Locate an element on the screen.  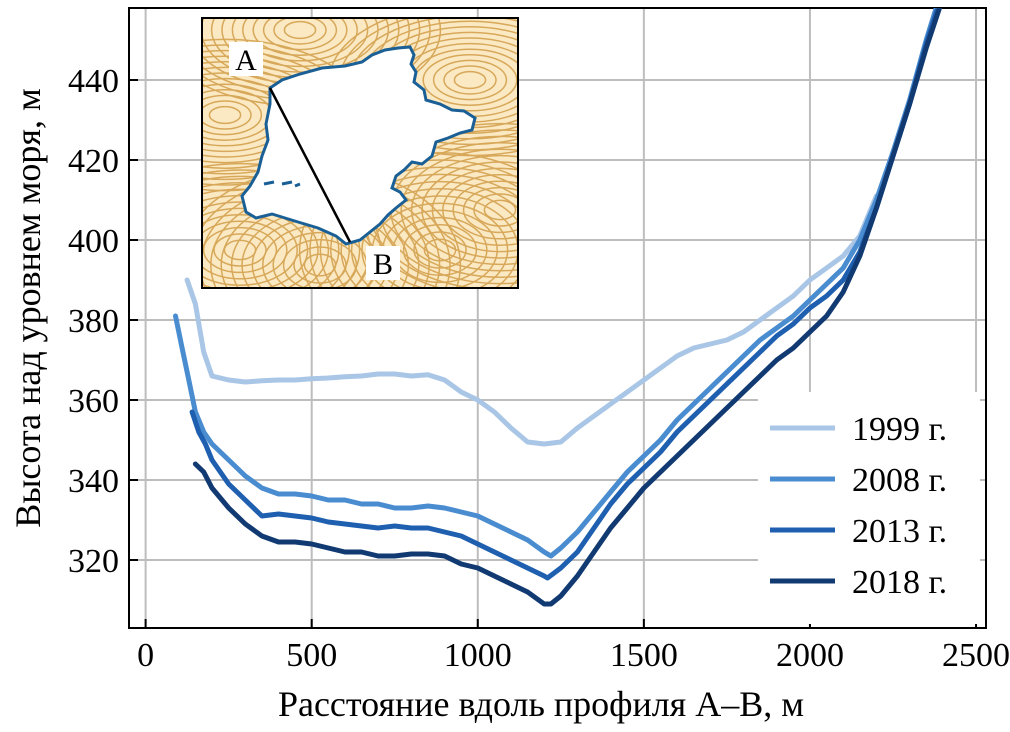
legend-label-2013: 2013 г. is located at coordinates (899, 531).